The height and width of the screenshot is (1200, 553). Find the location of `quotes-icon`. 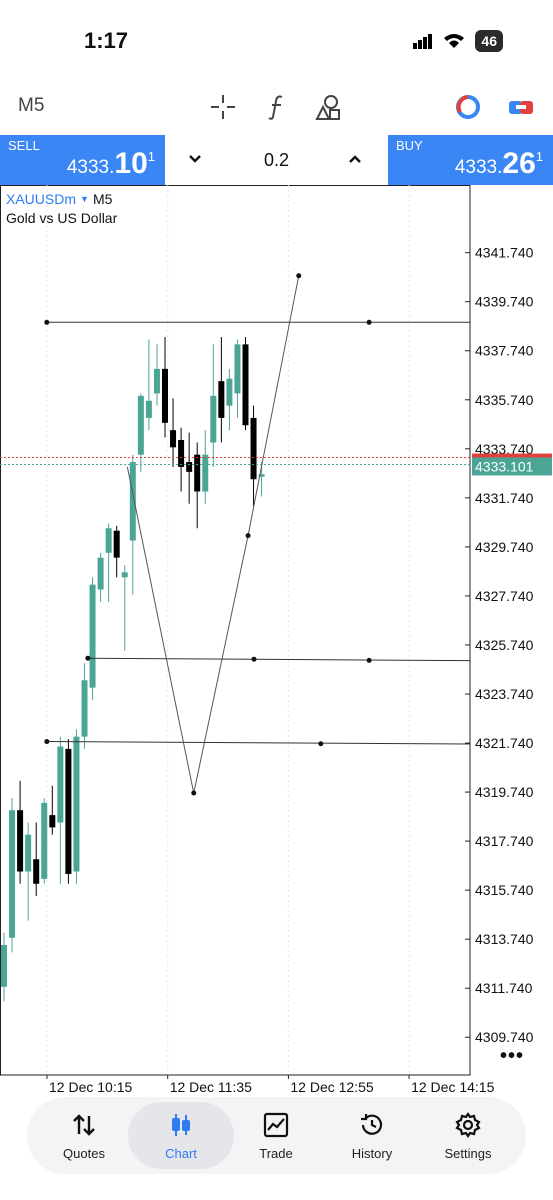

quotes-icon is located at coordinates (84, 1125).